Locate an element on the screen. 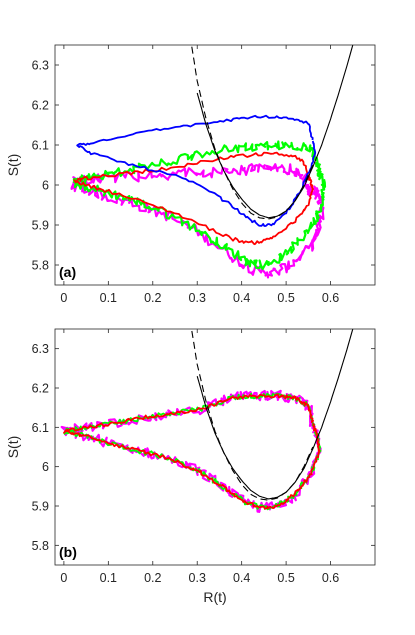  dashed-curve is located at coordinates (252, 415).